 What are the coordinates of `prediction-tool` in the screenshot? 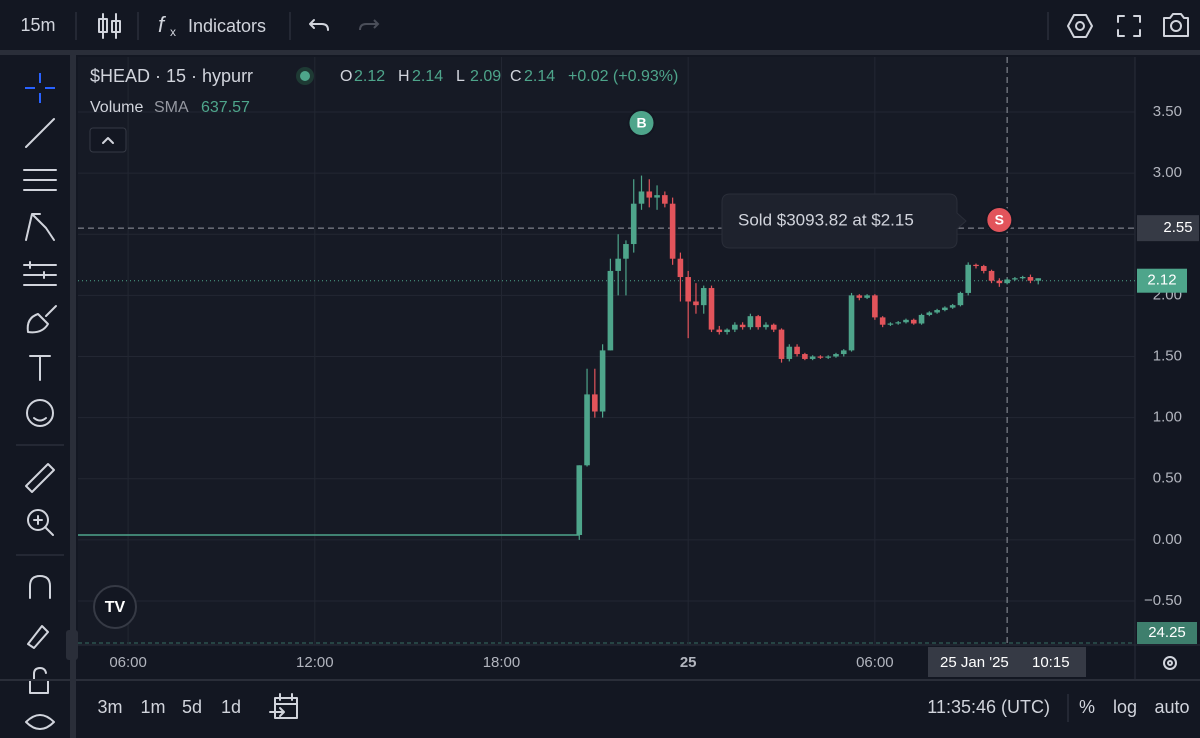 It's located at (40, 273).